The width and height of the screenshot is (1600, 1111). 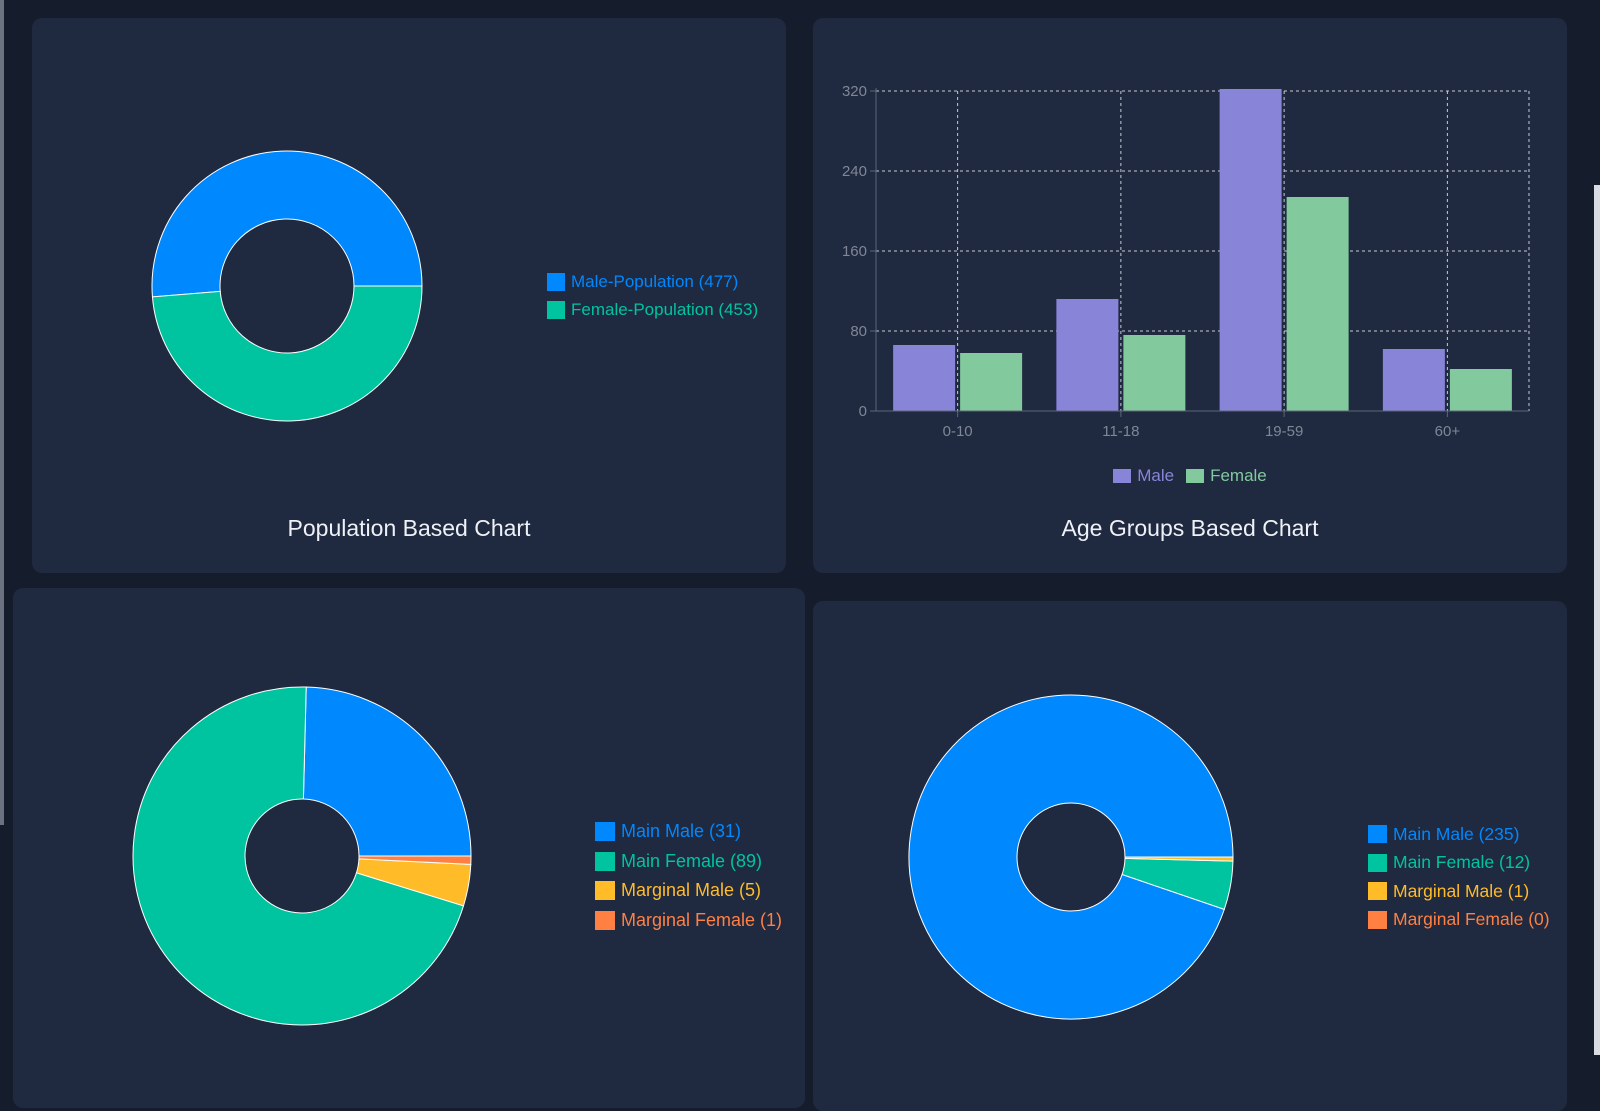 What do you see at coordinates (1471, 919) in the screenshot?
I see `legend-label: Marginal Female (0)` at bounding box center [1471, 919].